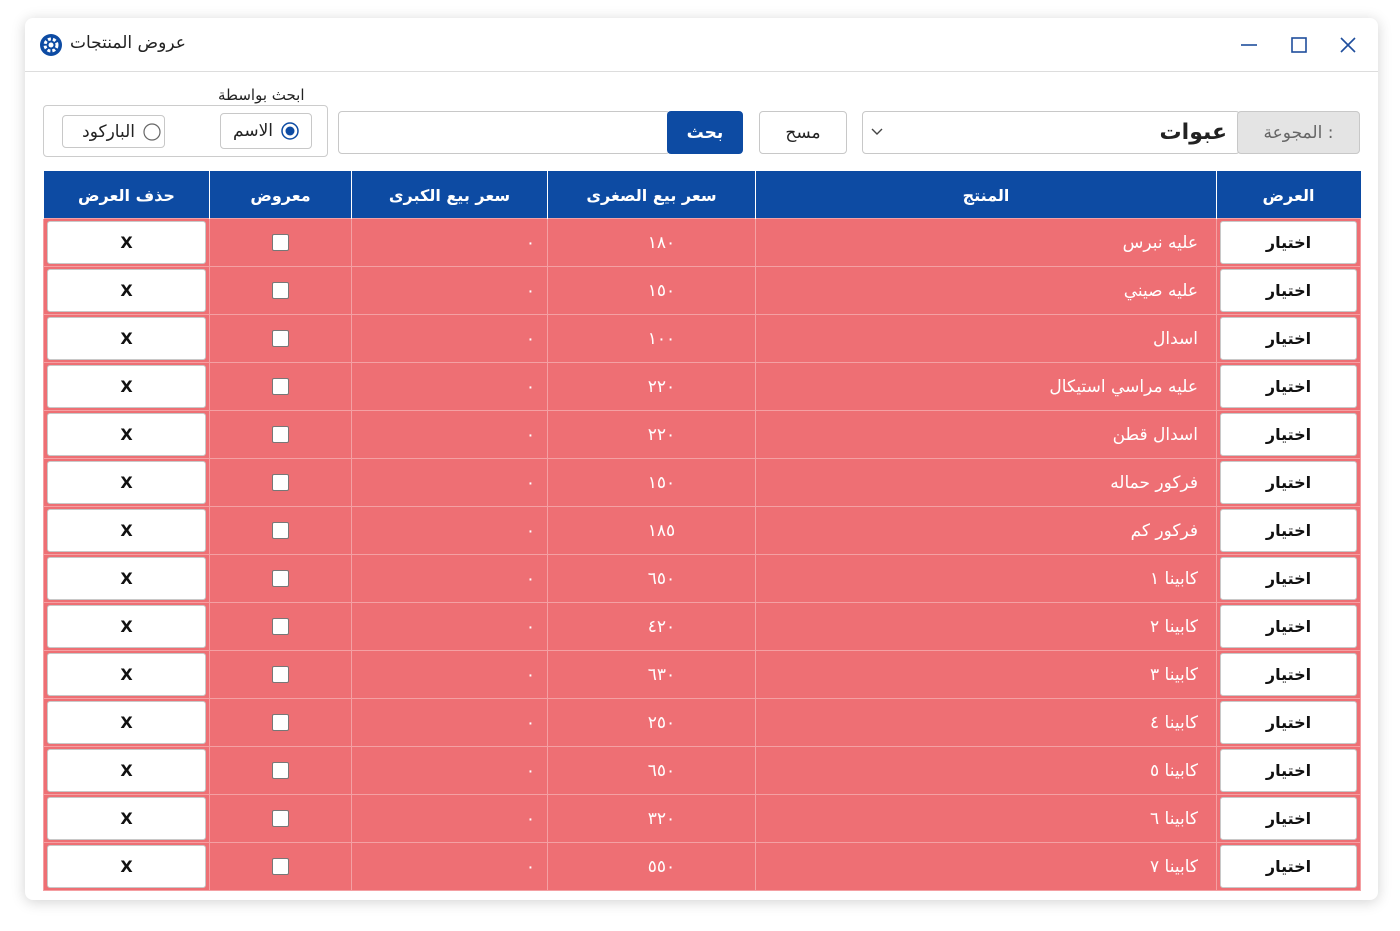  Describe the element at coordinates (702, 578) in the screenshot. I see `table-row: اختيار كابينا ١ ٦٥٠ ٠ X` at that location.